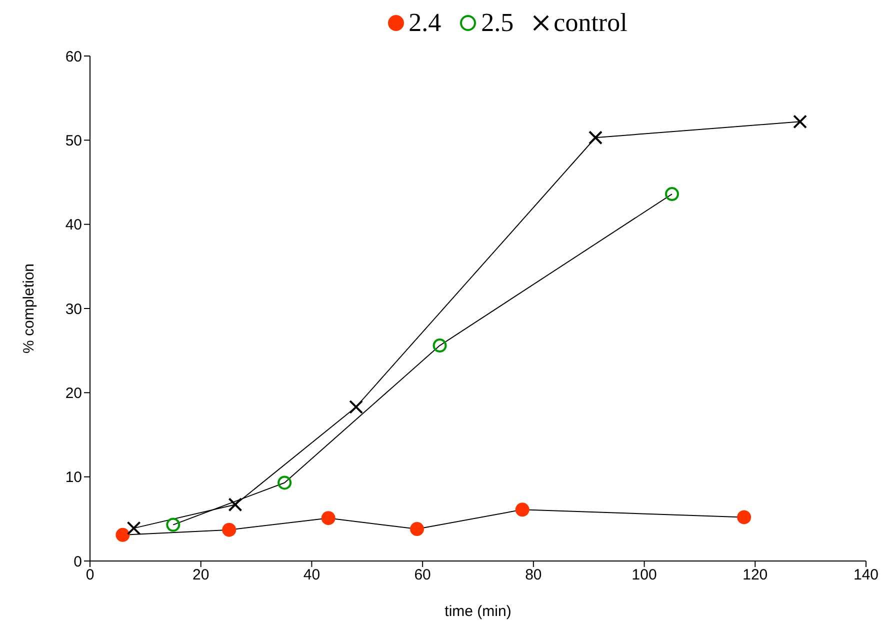  What do you see at coordinates (73, 477) in the screenshot?
I see `y-tick-label: 10` at bounding box center [73, 477].